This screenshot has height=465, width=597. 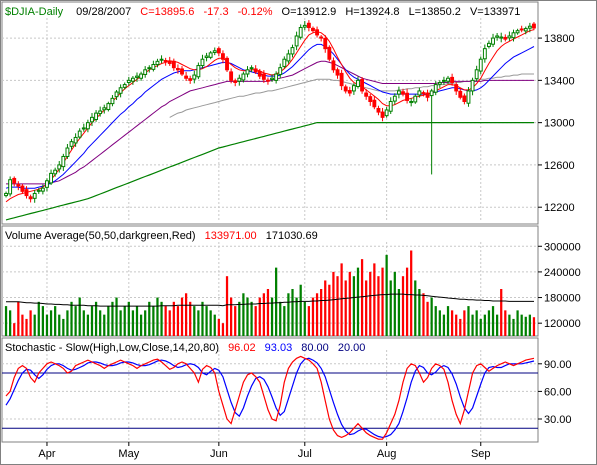 What do you see at coordinates (481, 454) in the screenshot?
I see `time-tick-label: Sep` at bounding box center [481, 454].